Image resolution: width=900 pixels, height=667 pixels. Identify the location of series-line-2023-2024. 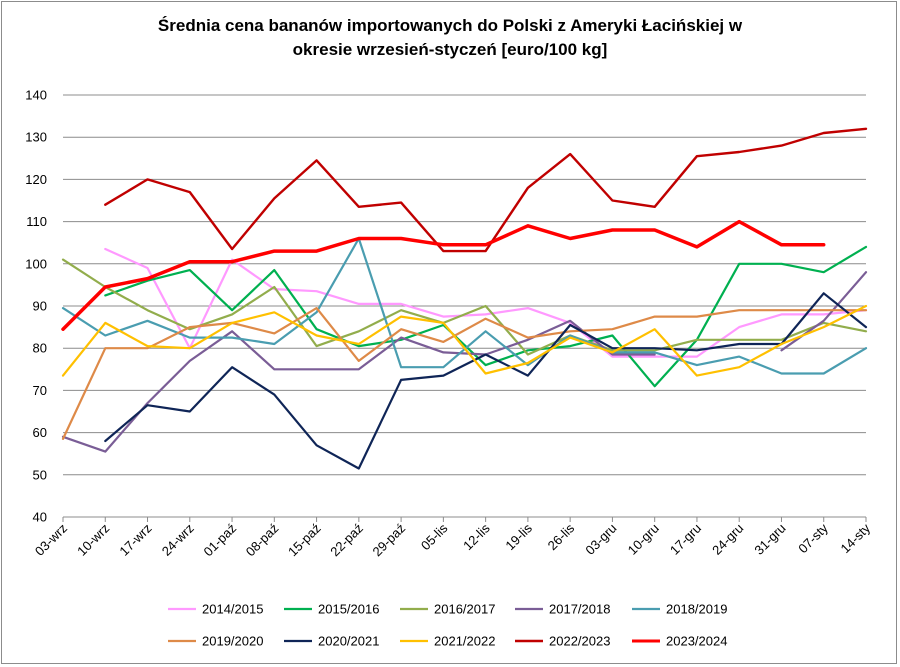
(443, 275).